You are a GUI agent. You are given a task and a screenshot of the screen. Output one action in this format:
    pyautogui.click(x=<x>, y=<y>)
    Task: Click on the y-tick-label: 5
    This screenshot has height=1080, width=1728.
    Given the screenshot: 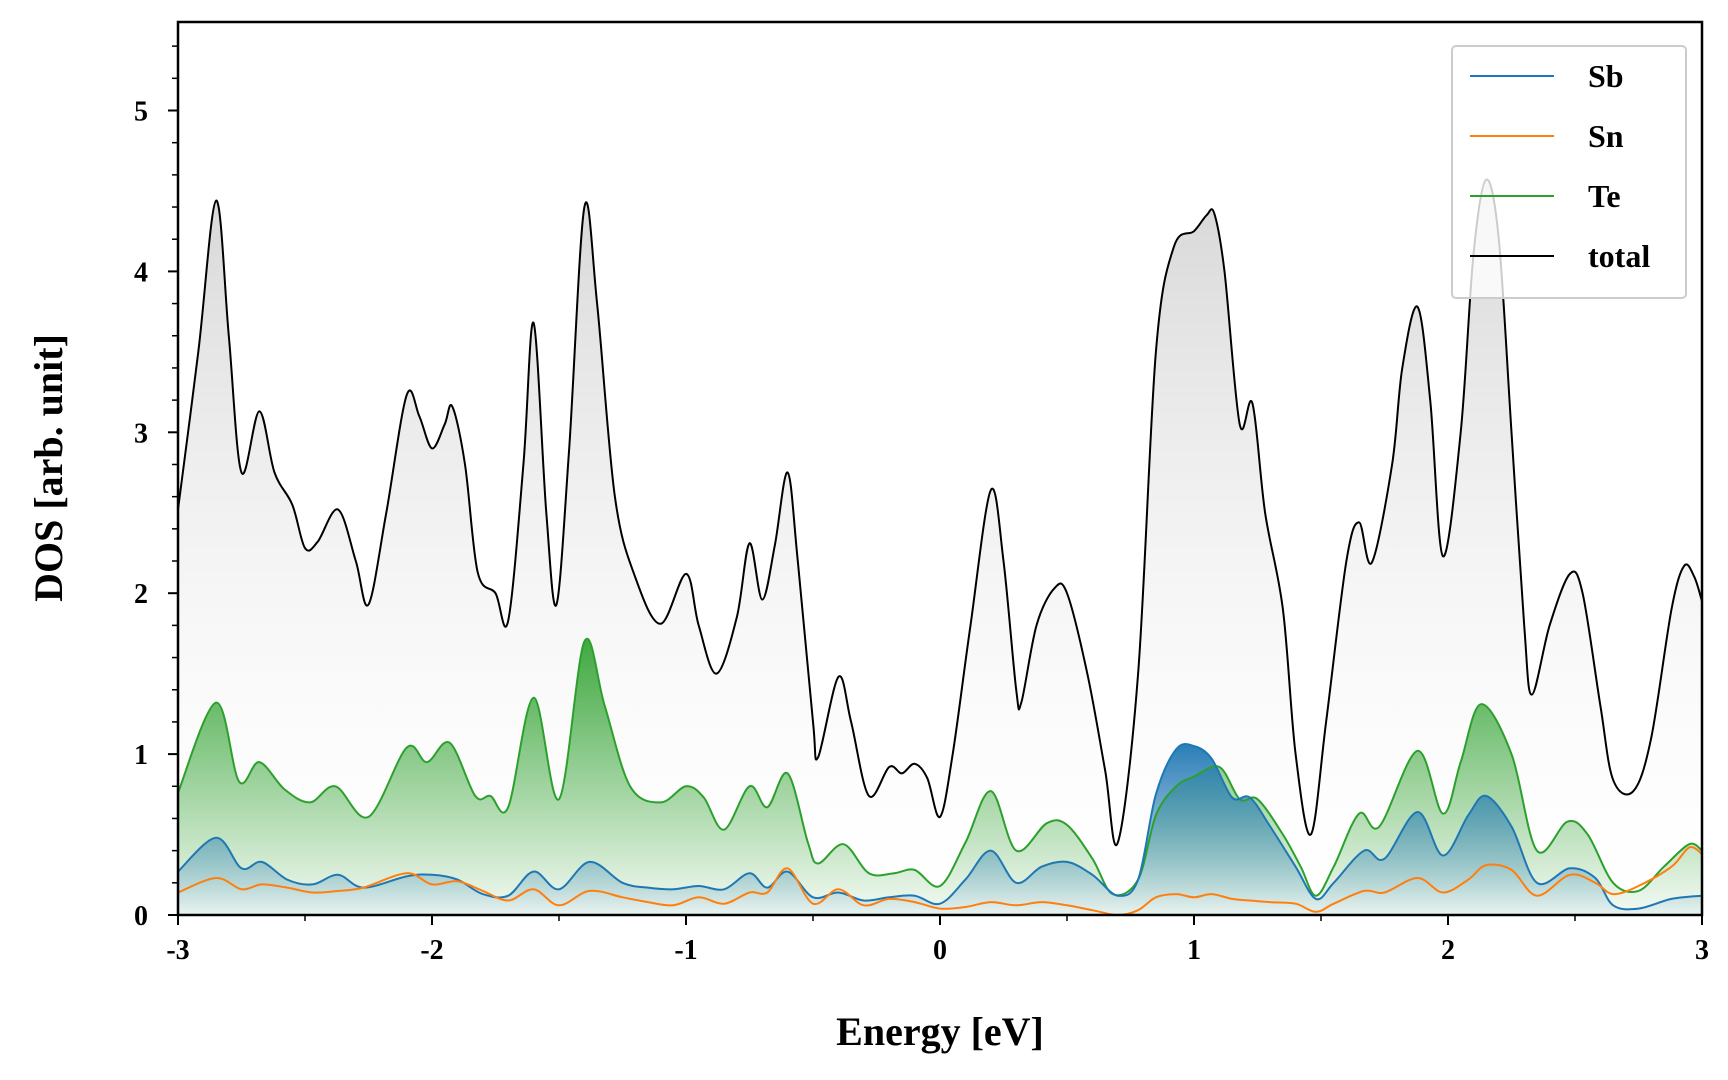 What is the action you would take?
    pyautogui.click(x=141, y=111)
    